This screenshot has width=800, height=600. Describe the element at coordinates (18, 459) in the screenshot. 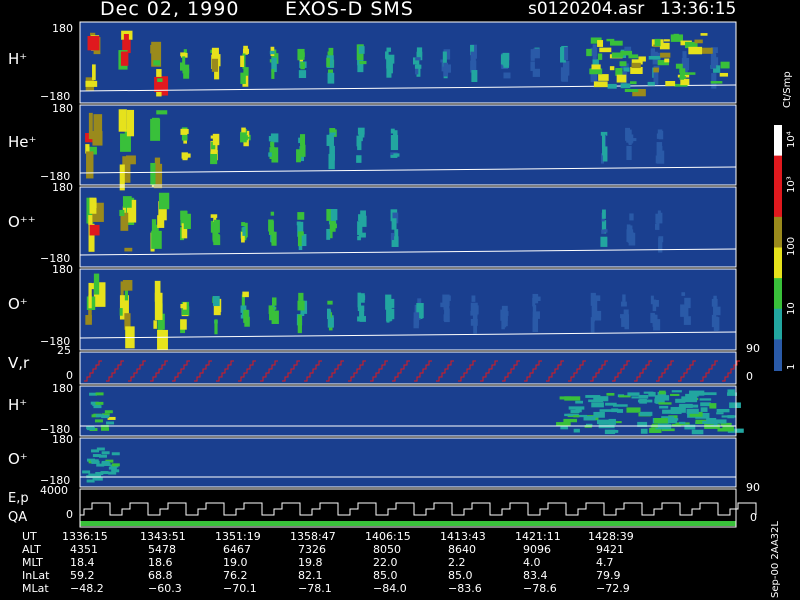

I see `panel-label-o-plus-2: O⁺` at that location.